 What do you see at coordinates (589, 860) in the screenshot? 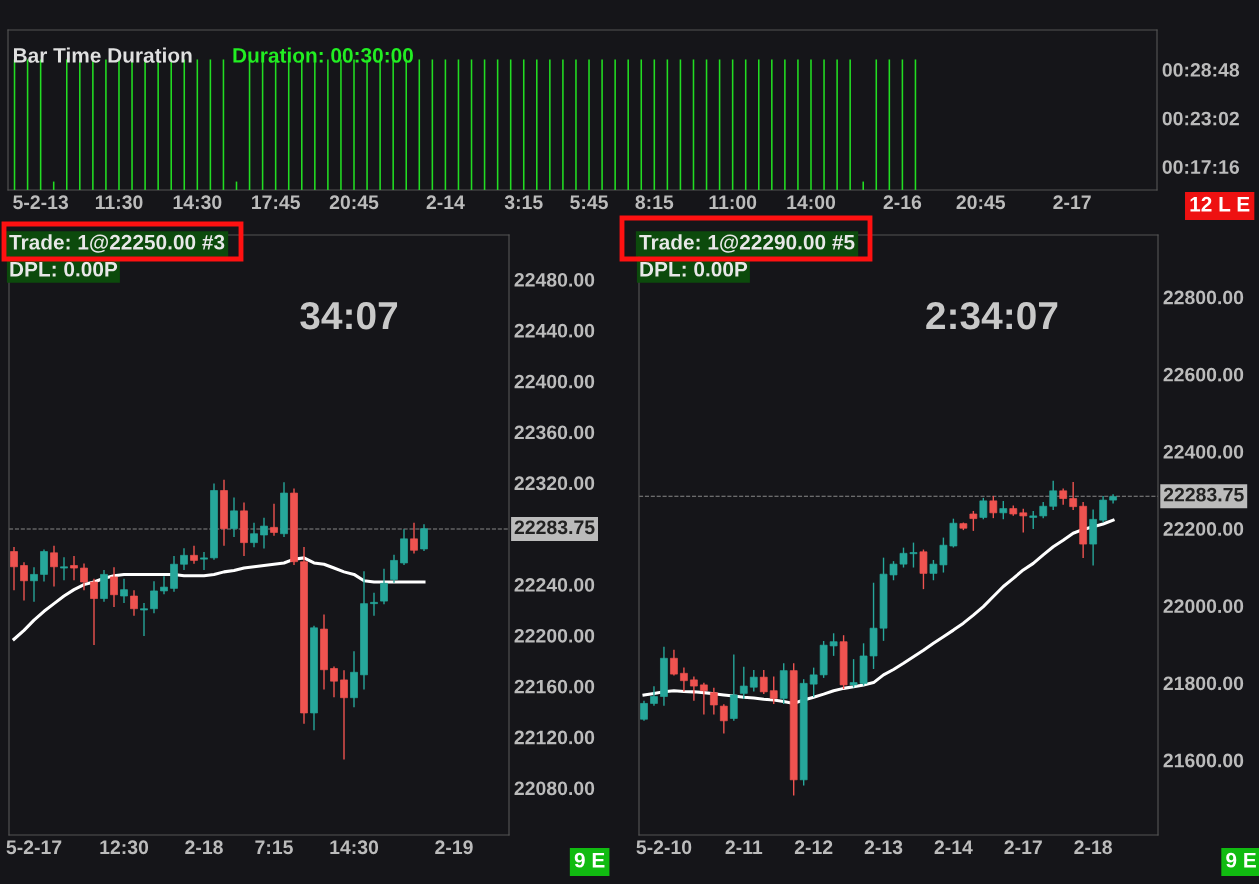
I see `text: 9 E` at bounding box center [589, 860].